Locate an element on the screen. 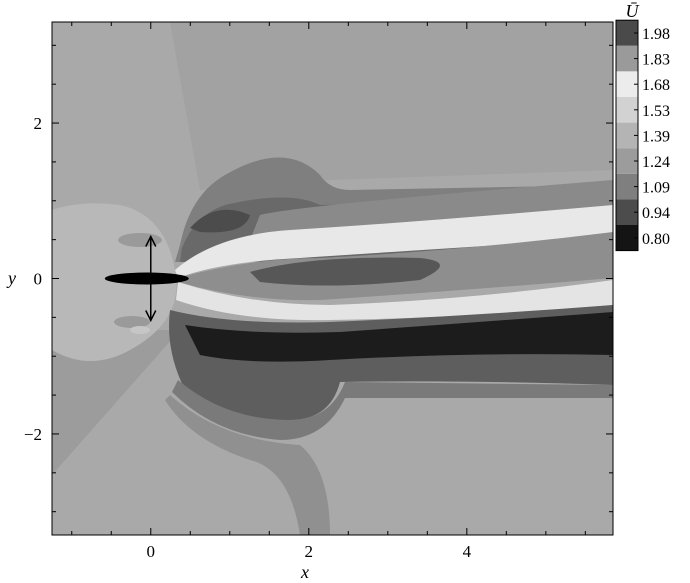  colorbar: 1.98 1.83 1.68 1.53 1.39 1.24 1.09 0.94 0.80 is located at coordinates (642, 135).